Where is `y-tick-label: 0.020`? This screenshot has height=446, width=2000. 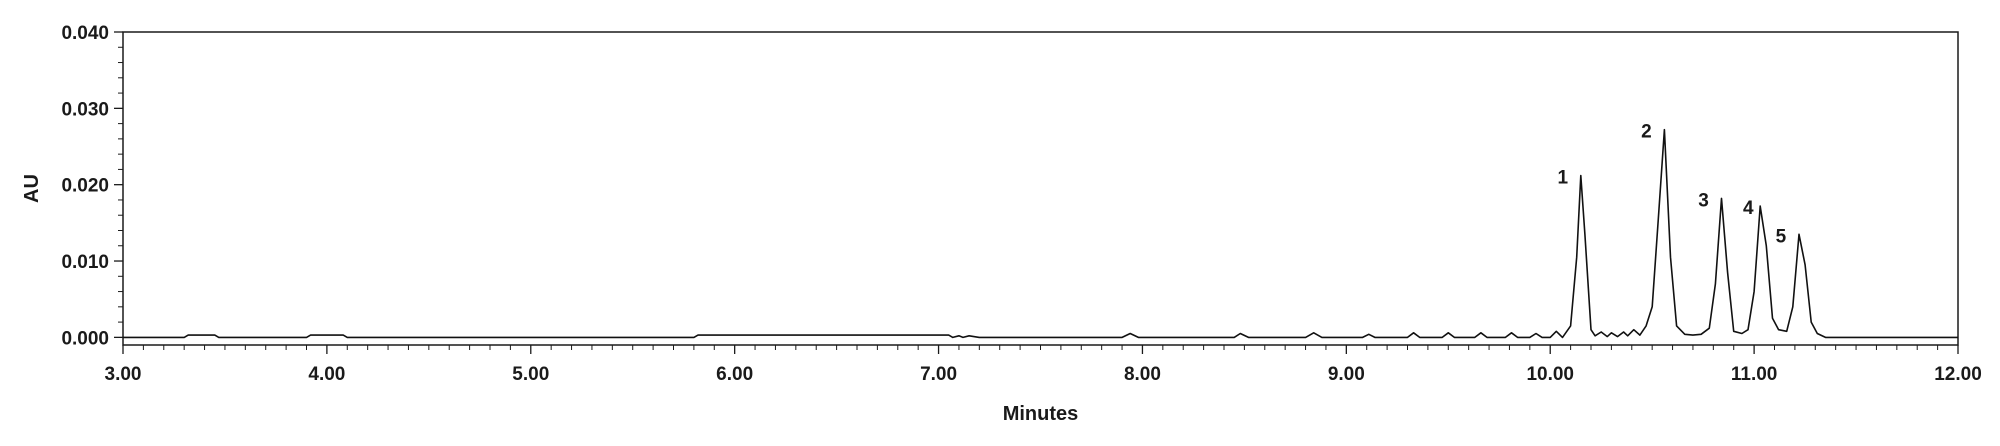 y-tick-label: 0.020 is located at coordinates (85, 186).